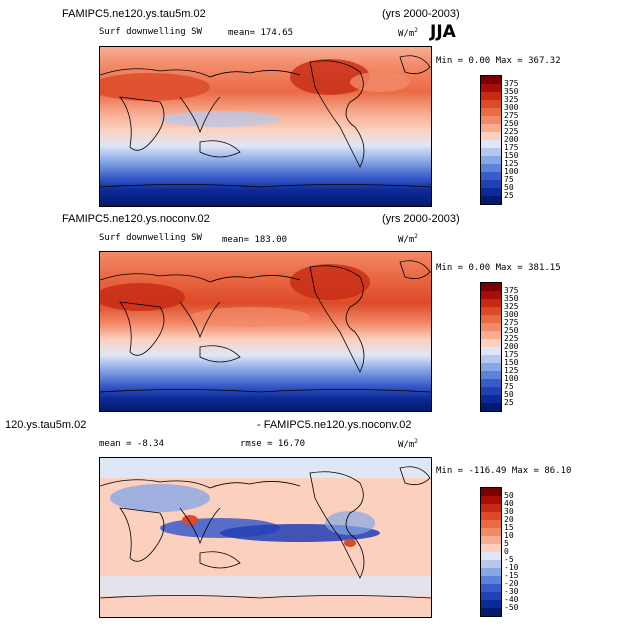 This screenshot has width=628, height=628. I want to click on colorbar-tick-label: -10, so click(511, 567).